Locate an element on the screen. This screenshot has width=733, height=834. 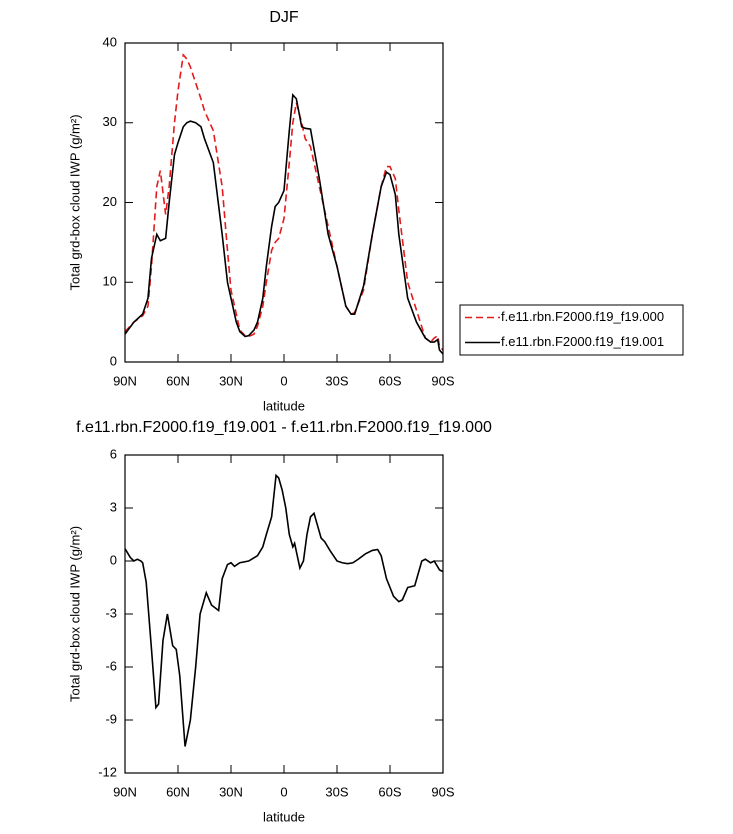
y-tick-label: -6 is located at coordinates (111, 665).